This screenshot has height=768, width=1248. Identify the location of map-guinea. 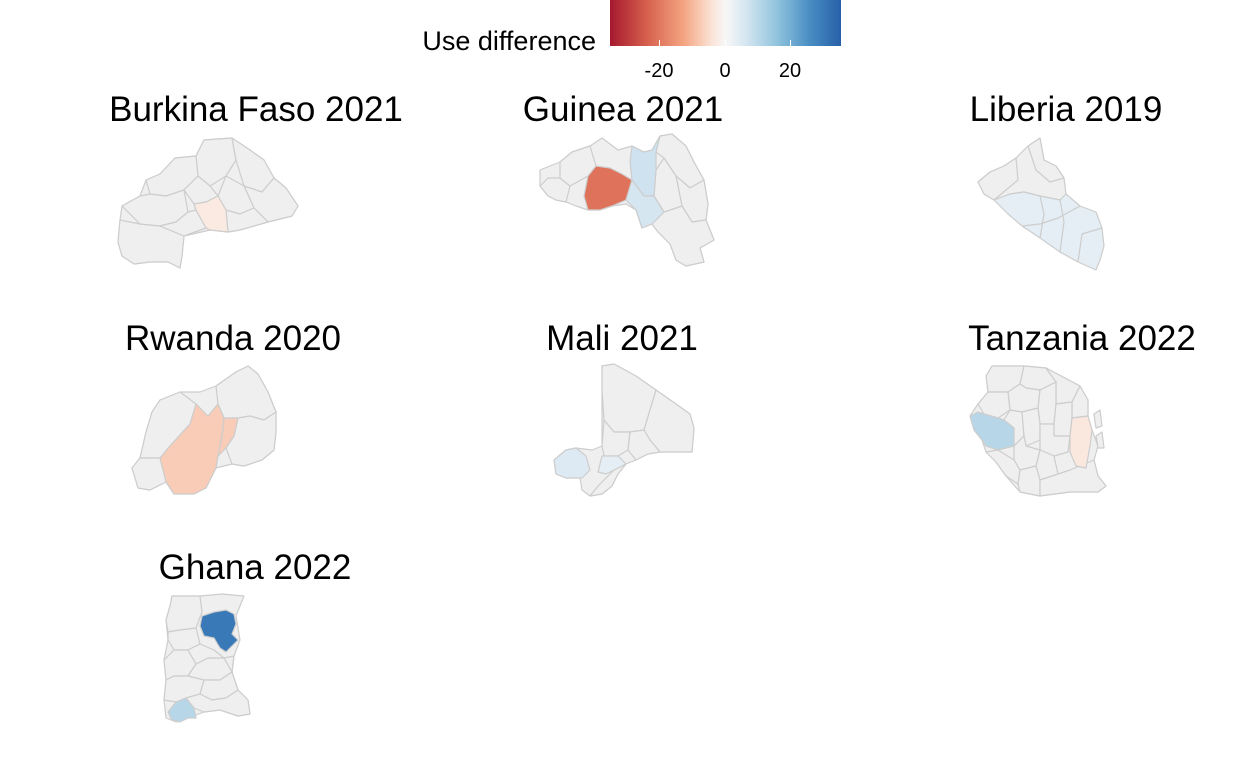
(627, 200).